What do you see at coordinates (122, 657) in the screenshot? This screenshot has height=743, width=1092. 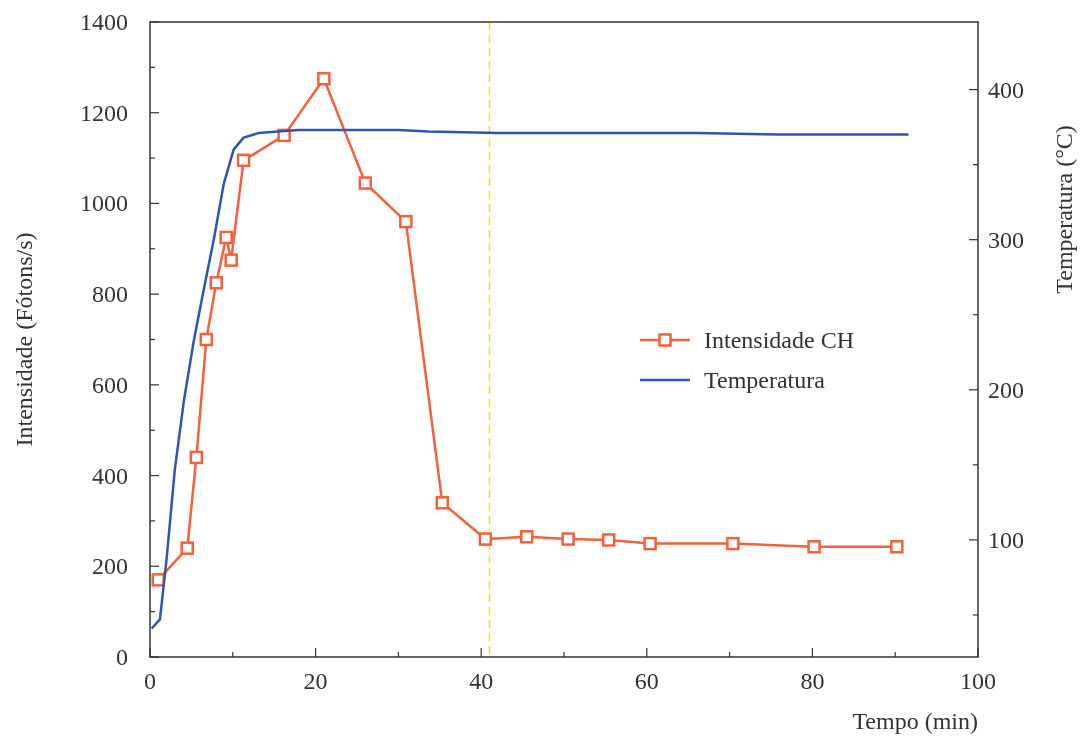 I see `y-tick-label: 0` at bounding box center [122, 657].